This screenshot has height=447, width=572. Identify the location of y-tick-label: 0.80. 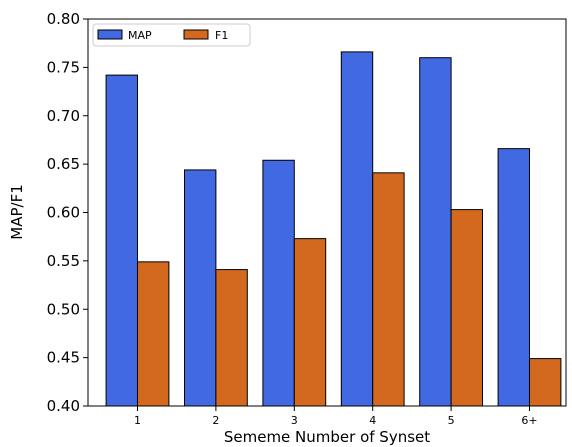
(63, 19).